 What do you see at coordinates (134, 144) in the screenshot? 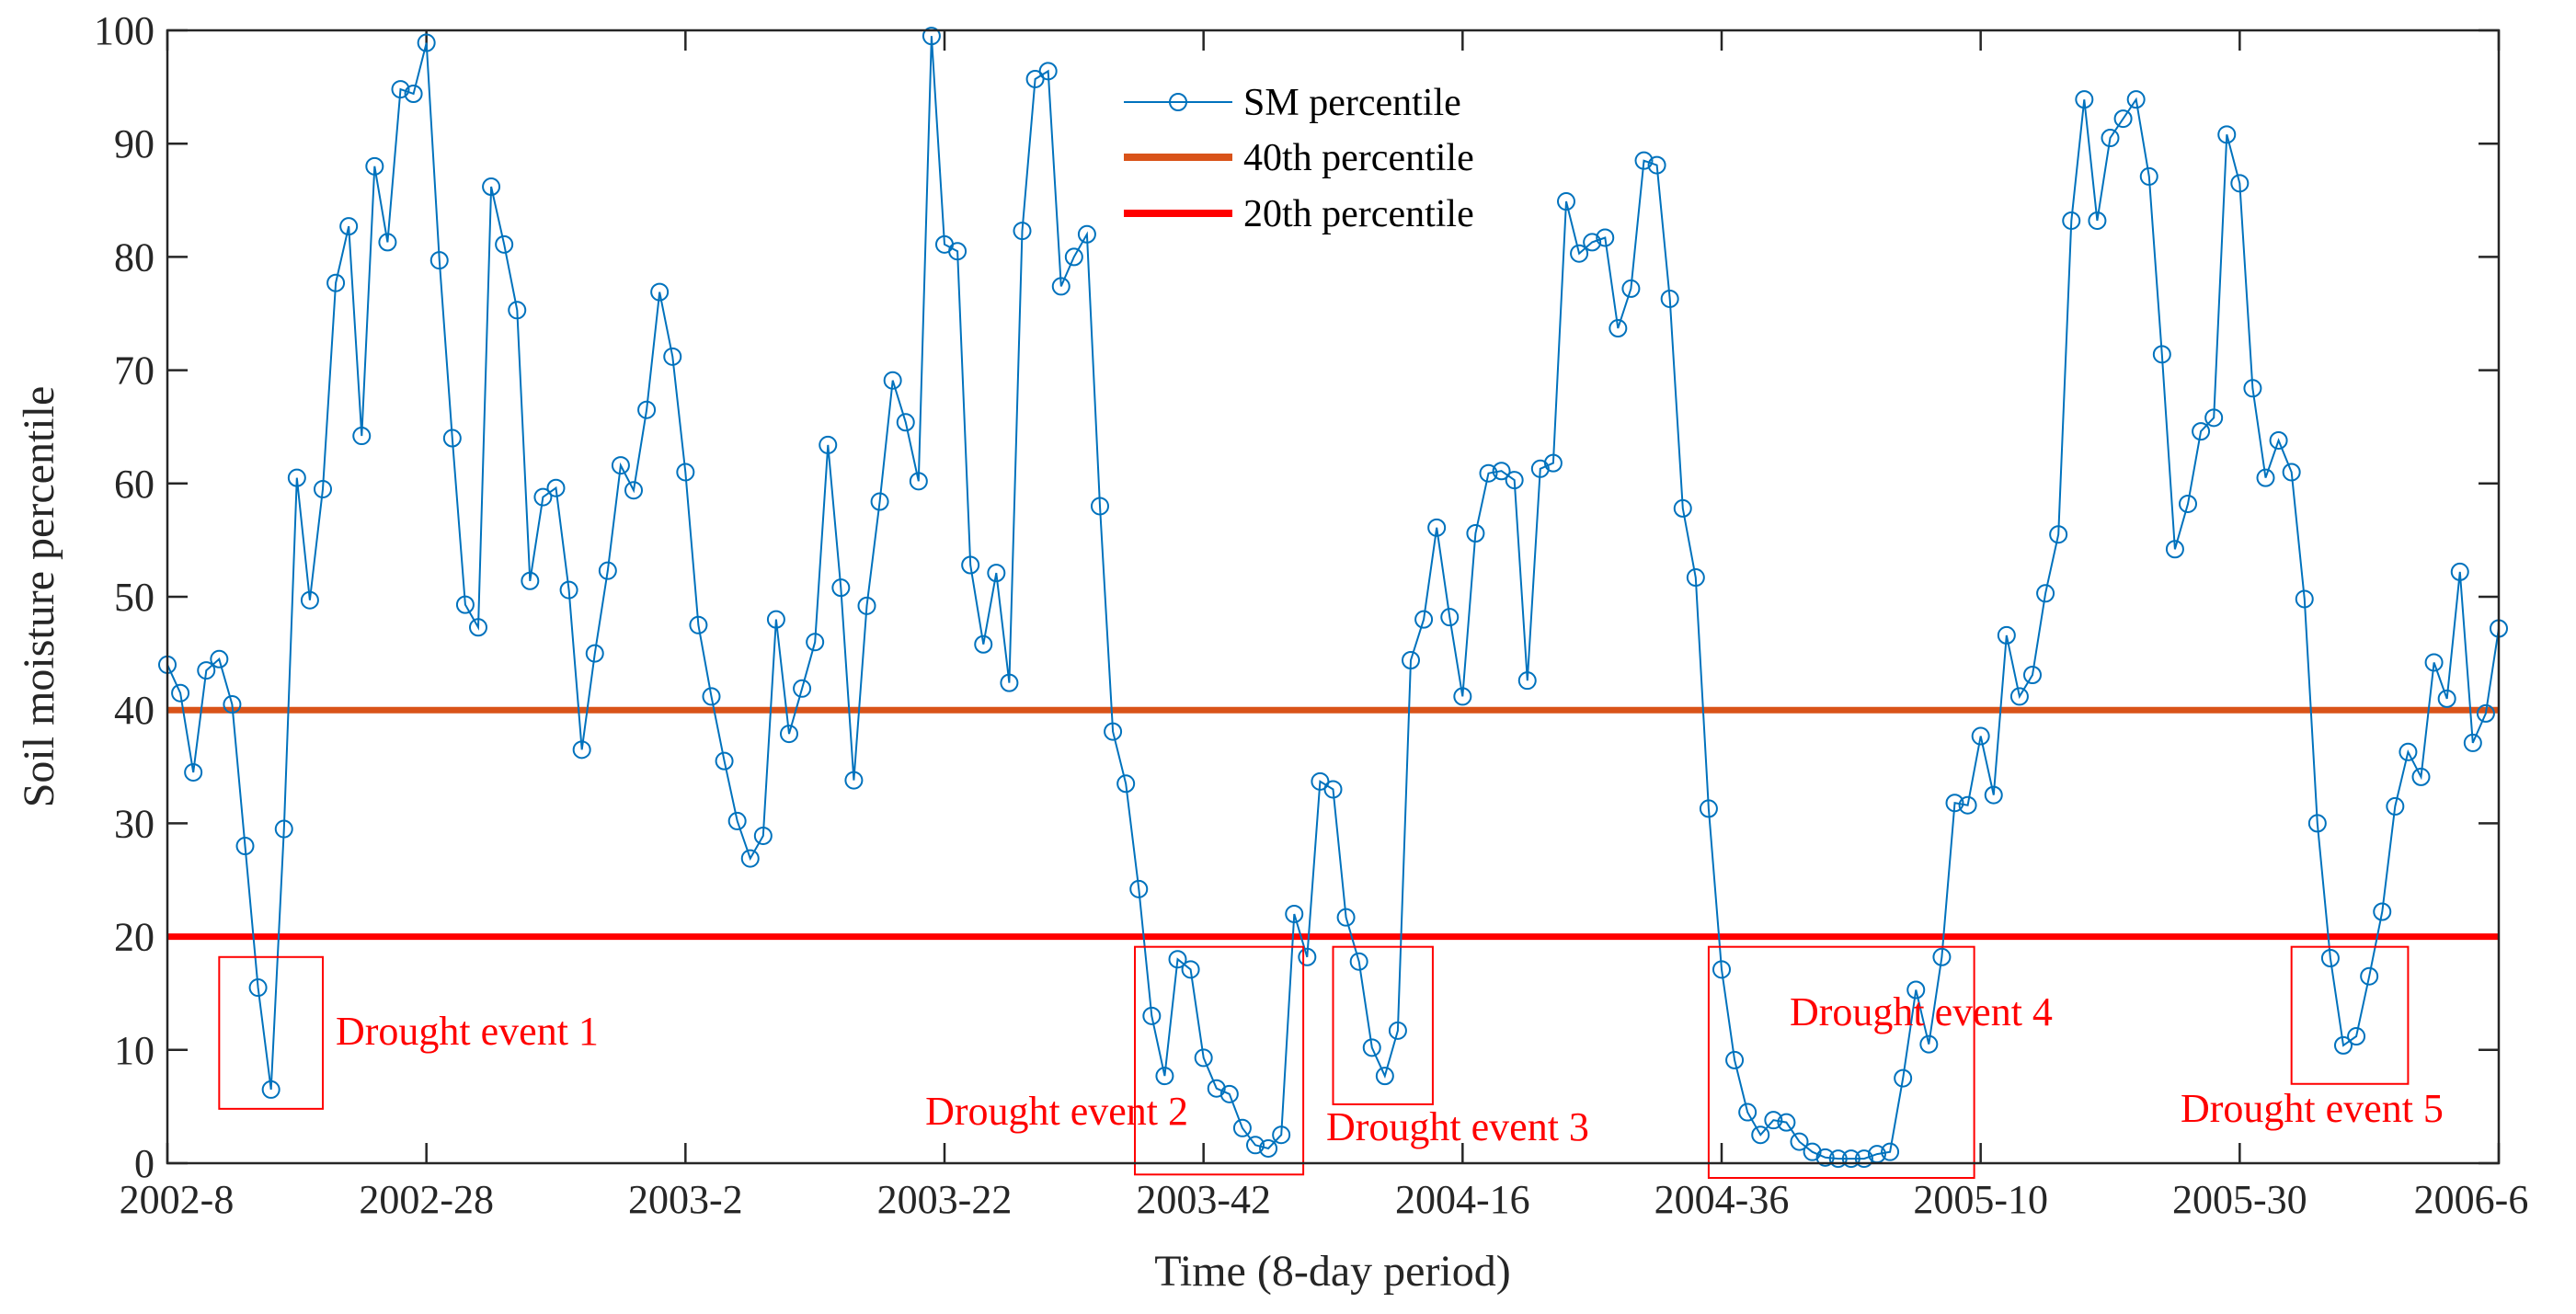
I see `y-tick-label: 90` at bounding box center [134, 144].